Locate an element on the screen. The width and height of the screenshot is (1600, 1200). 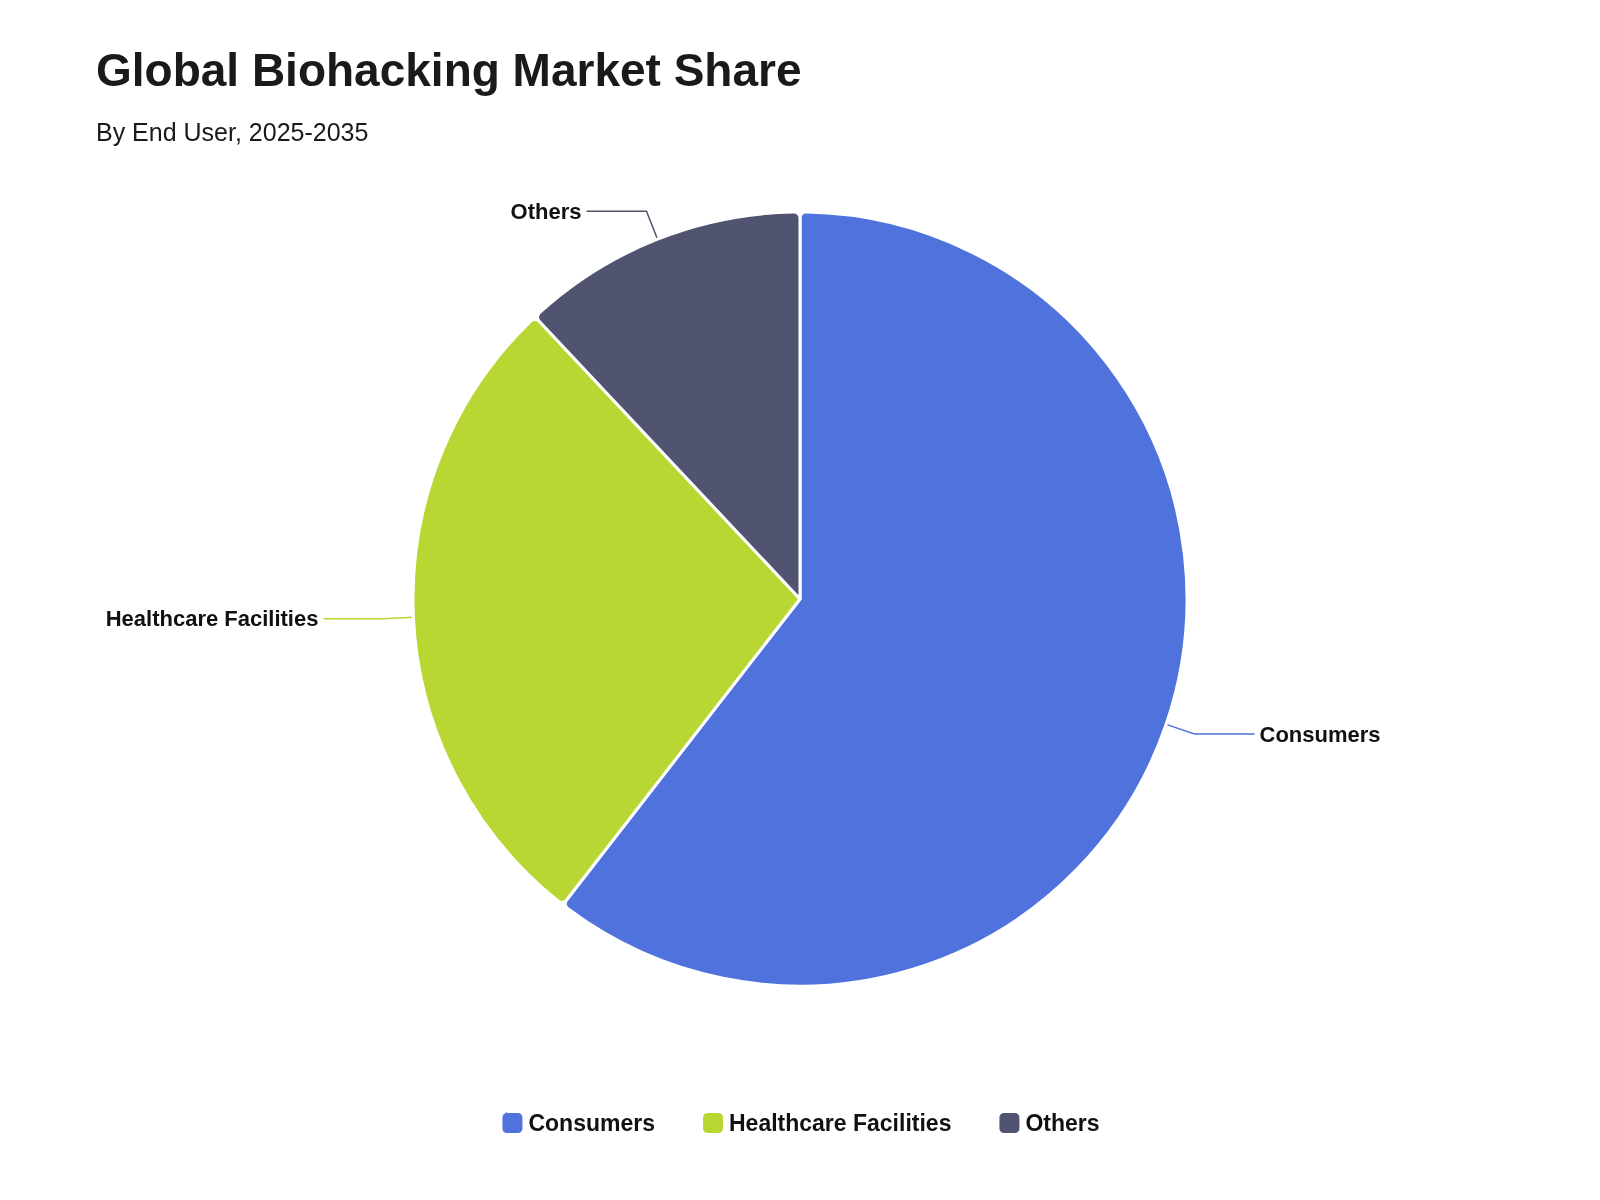
legend-label: Others is located at coordinates (1062, 1123).